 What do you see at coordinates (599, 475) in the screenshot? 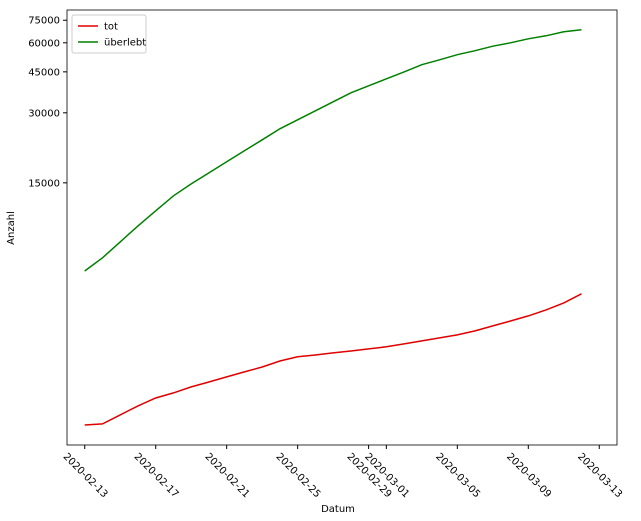
I see `x-tick-label: 2020-03-13` at bounding box center [599, 475].